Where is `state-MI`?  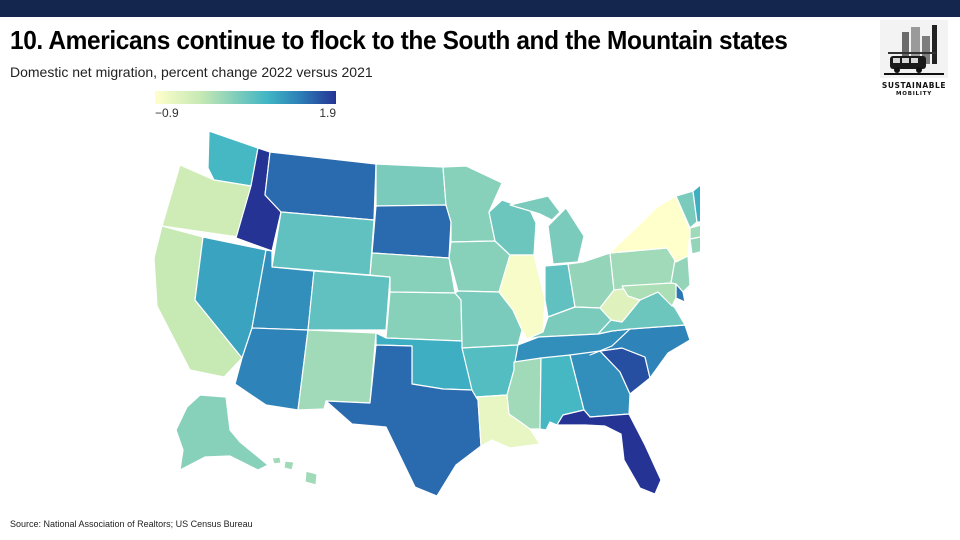
state-MI is located at coordinates (547, 230).